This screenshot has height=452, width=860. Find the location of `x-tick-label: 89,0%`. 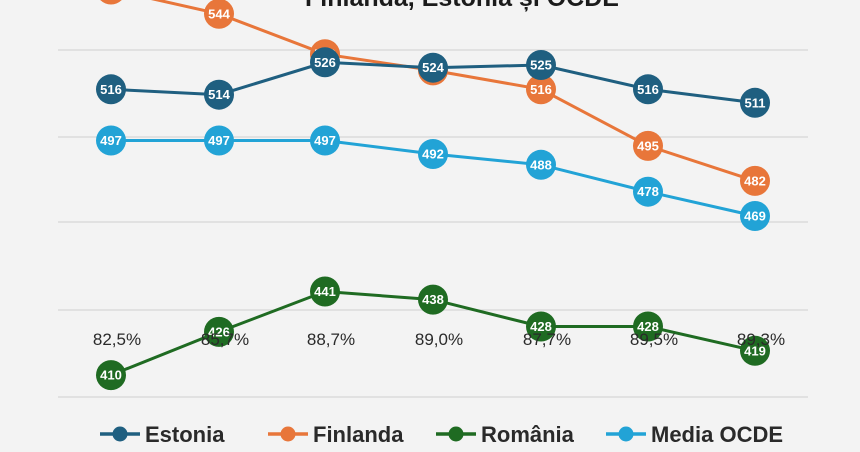

x-tick-label: 89,0% is located at coordinates (439, 339).